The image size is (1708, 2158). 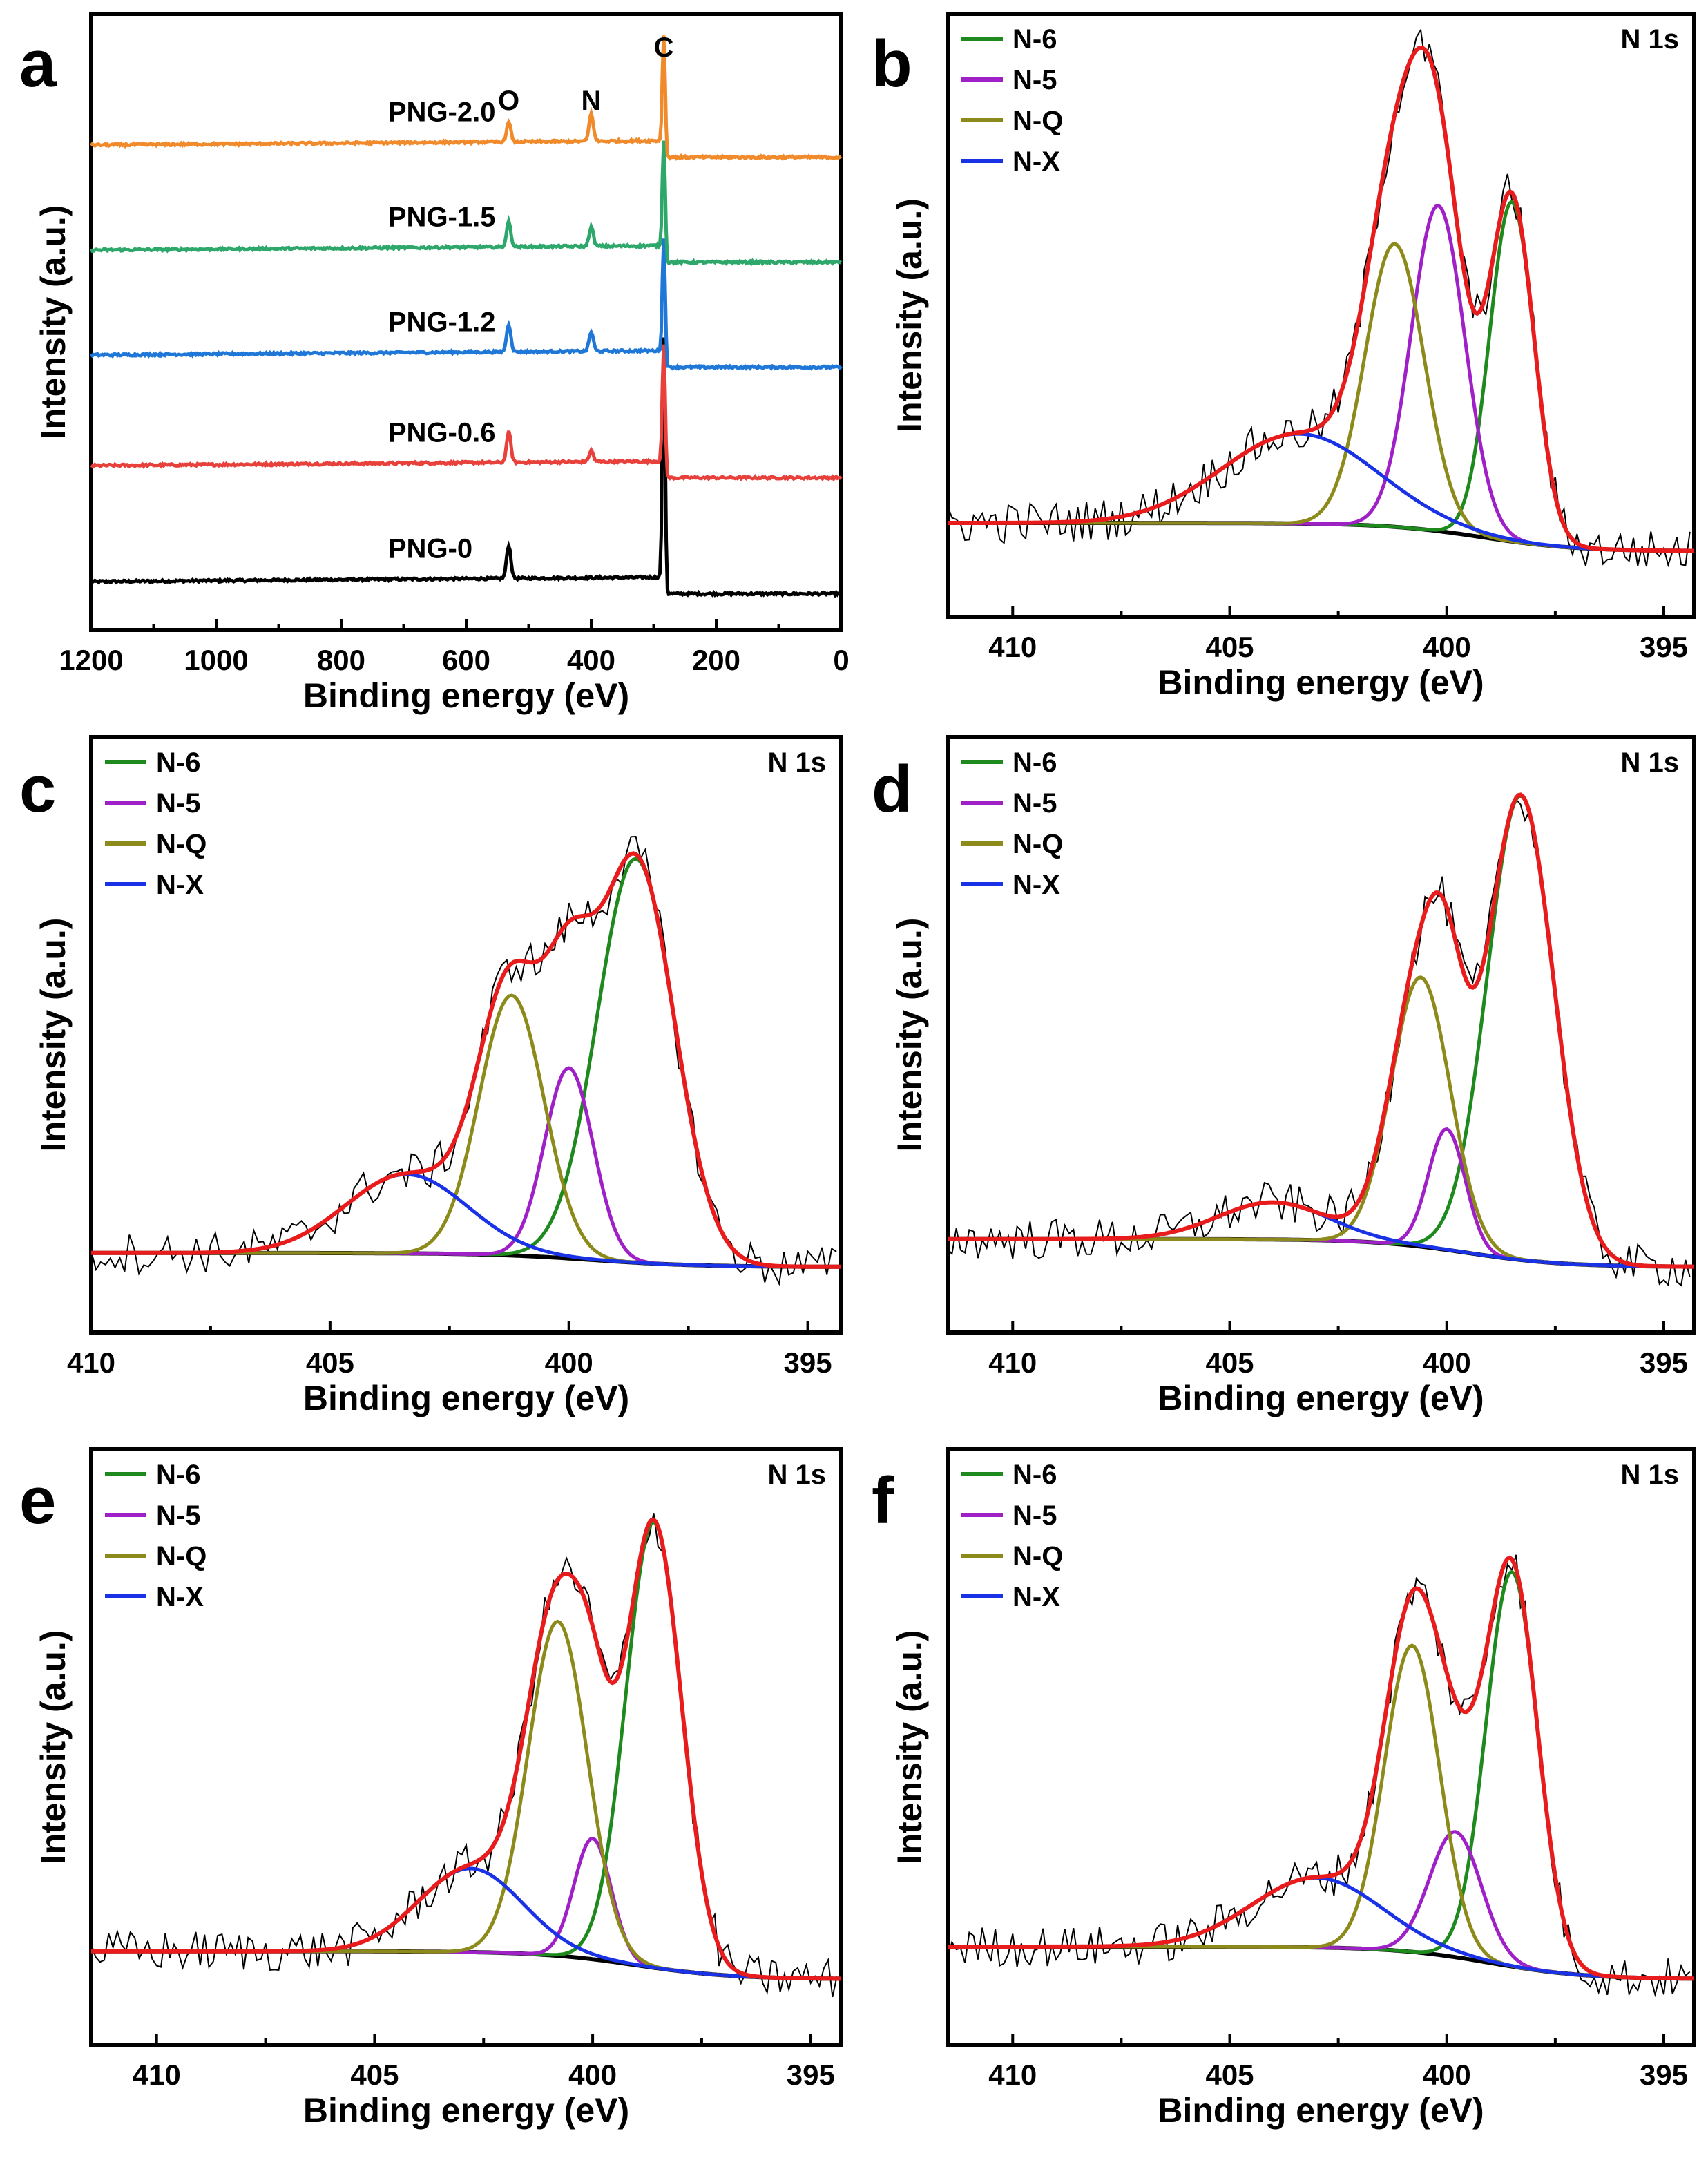 I want to click on peak-label-N: N, so click(x=592, y=101).